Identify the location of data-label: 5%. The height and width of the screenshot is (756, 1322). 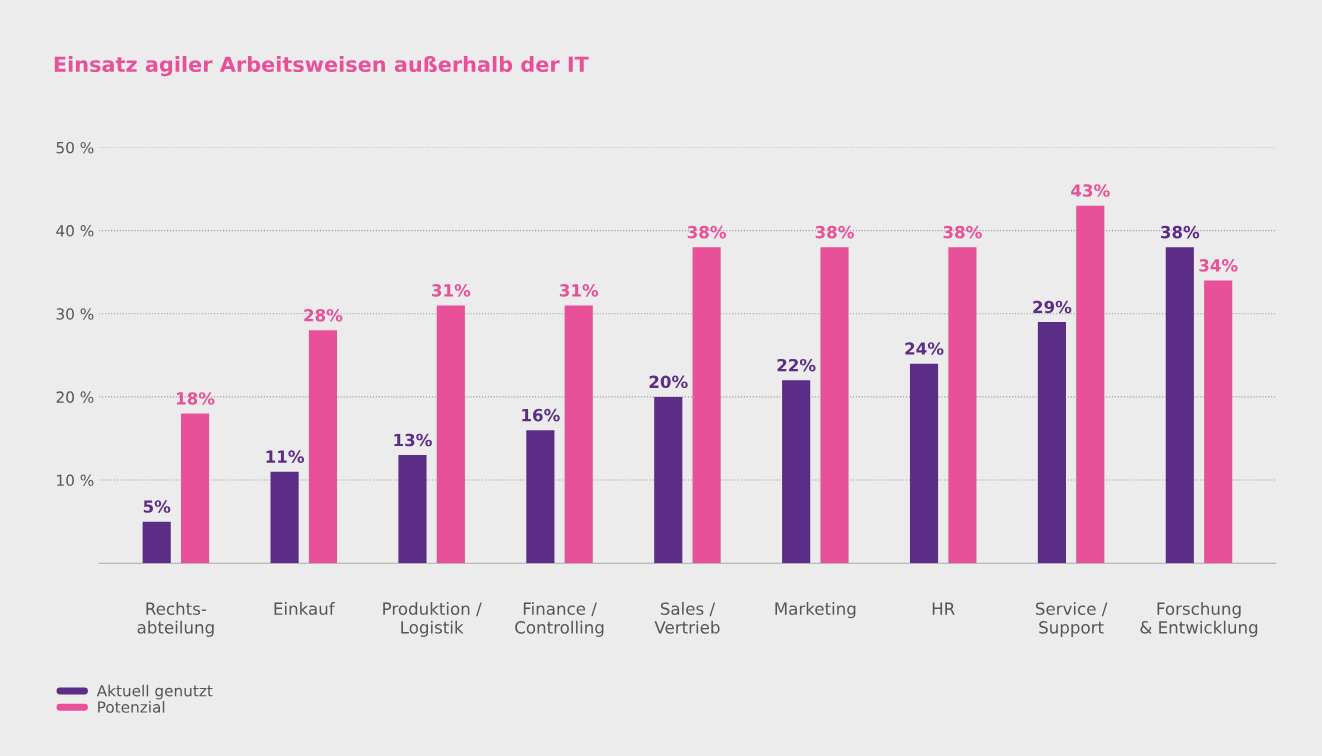
(157, 506).